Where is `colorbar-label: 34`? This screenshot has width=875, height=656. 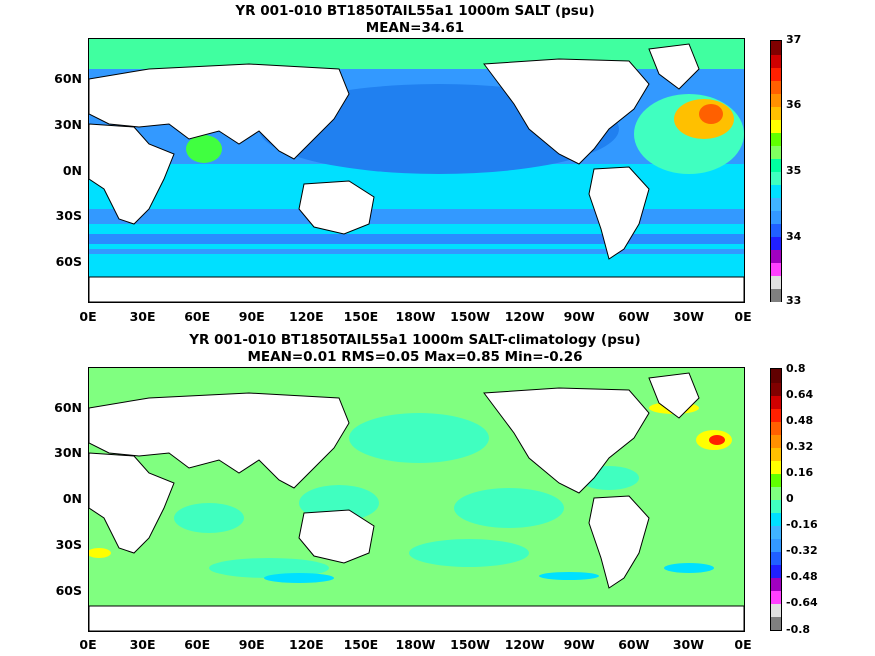
colorbar-label: 34 is located at coordinates (794, 236).